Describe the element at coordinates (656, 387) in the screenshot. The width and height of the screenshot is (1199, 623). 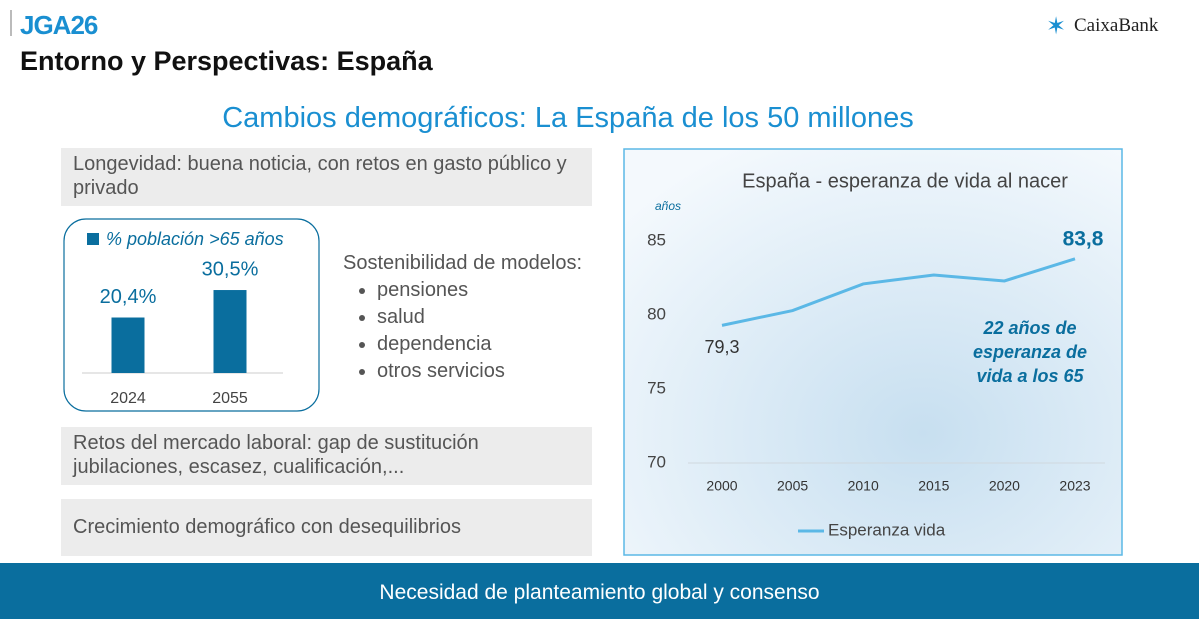
I see `y-tick-label: 75` at that location.